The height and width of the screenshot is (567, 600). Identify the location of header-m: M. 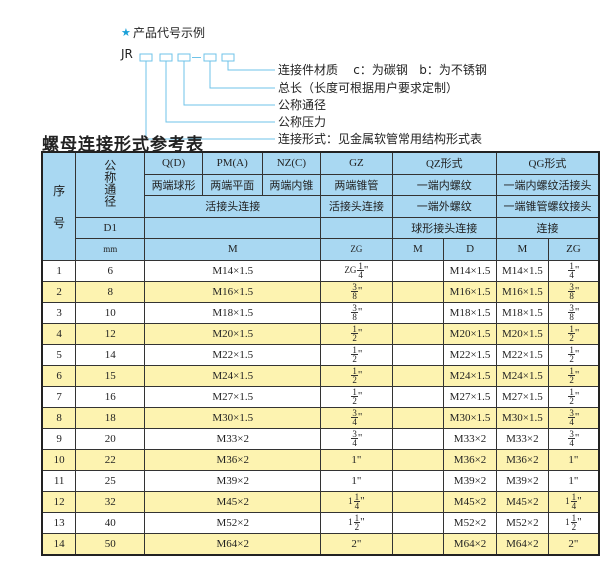
(233, 249).